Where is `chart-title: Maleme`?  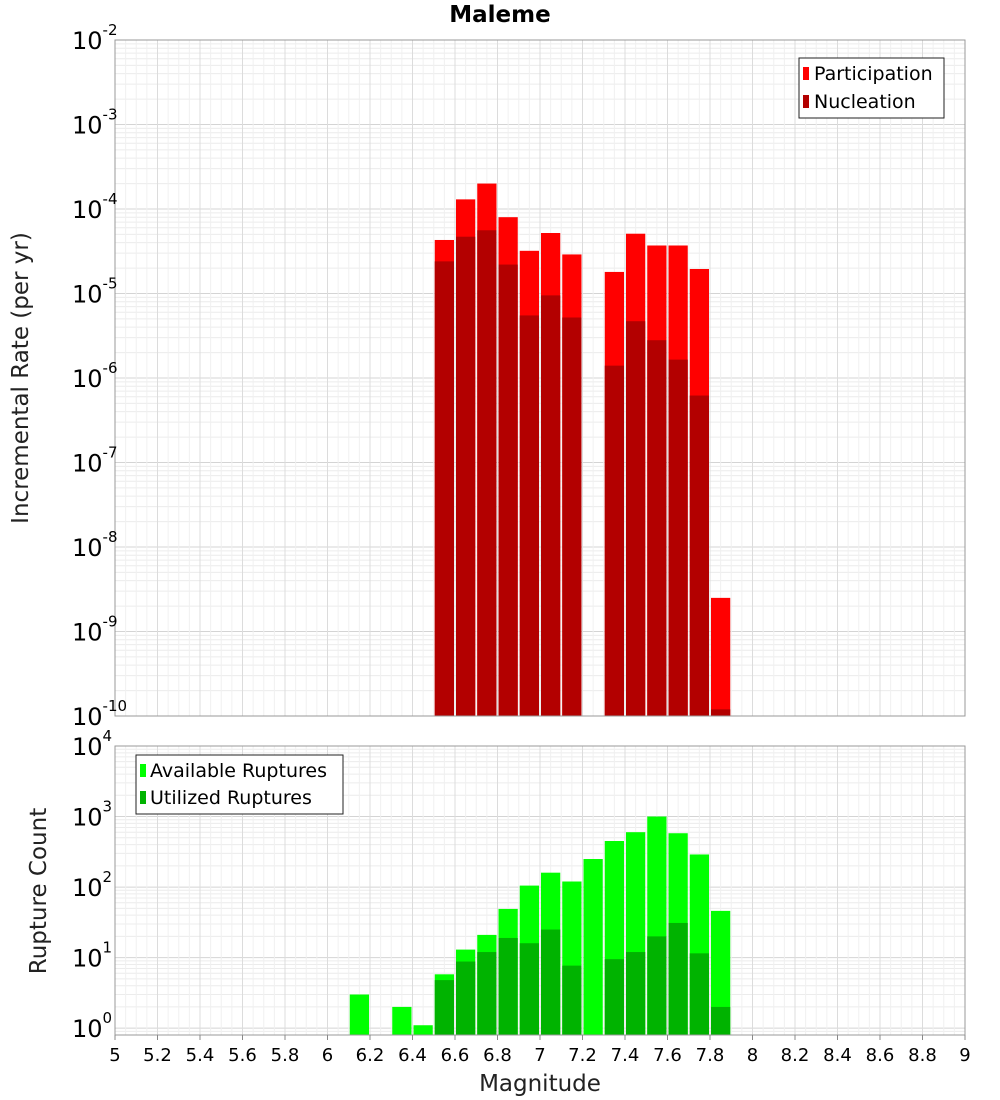 chart-title: Maleme is located at coordinates (499, 15).